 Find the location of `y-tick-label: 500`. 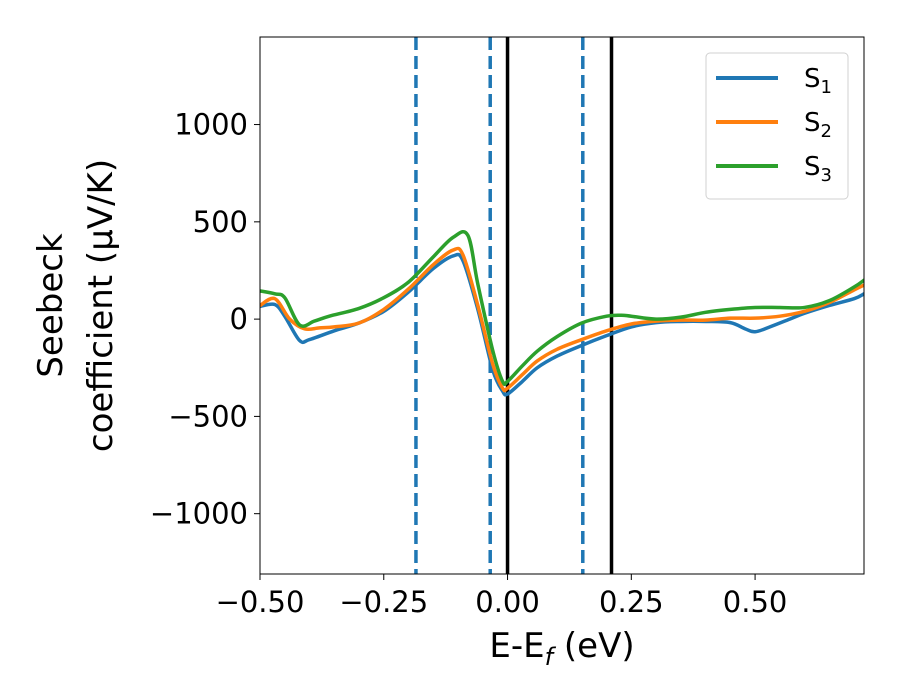

y-tick-label: 500 is located at coordinates (220, 222).